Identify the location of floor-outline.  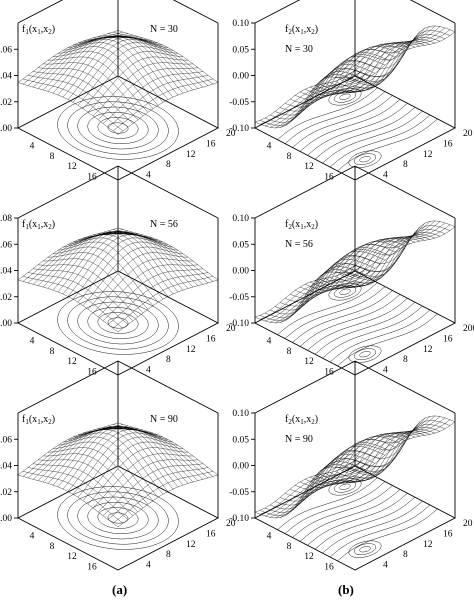
(118, 128).